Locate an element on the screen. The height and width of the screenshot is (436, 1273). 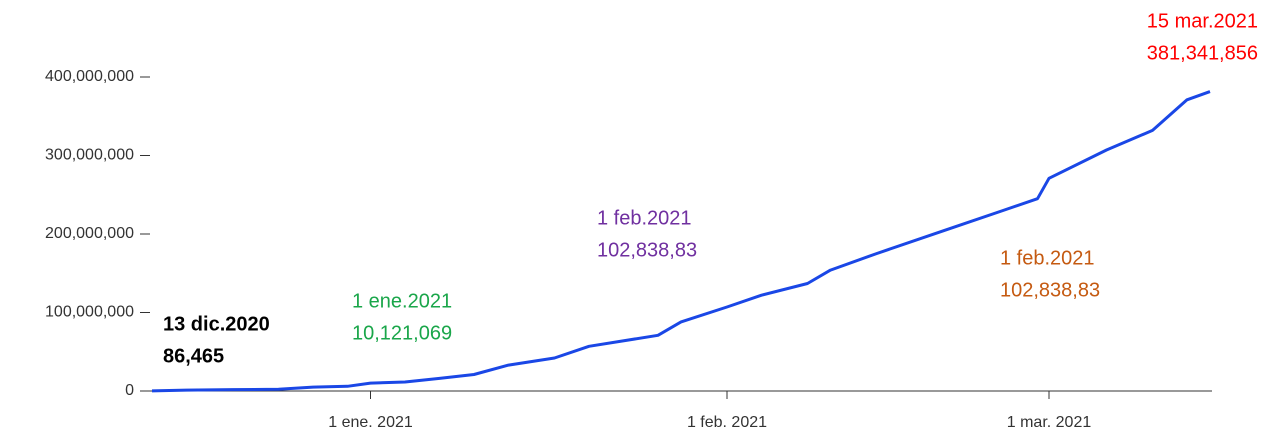
x-tick-label: 1 ene. 2021 is located at coordinates (370, 422).